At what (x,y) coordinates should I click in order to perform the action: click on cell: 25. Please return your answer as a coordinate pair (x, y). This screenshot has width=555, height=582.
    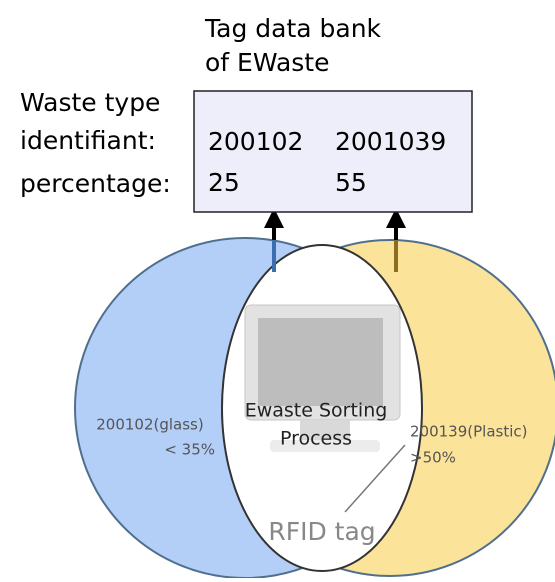
    Looking at the image, I should click on (224, 182).